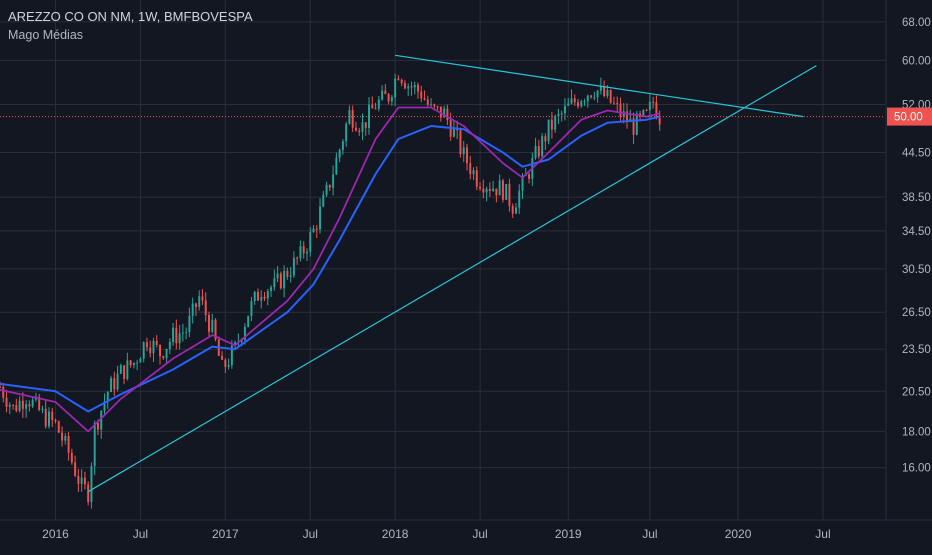 This screenshot has width=932, height=555. Describe the element at coordinates (916, 350) in the screenshot. I see `y-tick-label: 23.50` at that location.